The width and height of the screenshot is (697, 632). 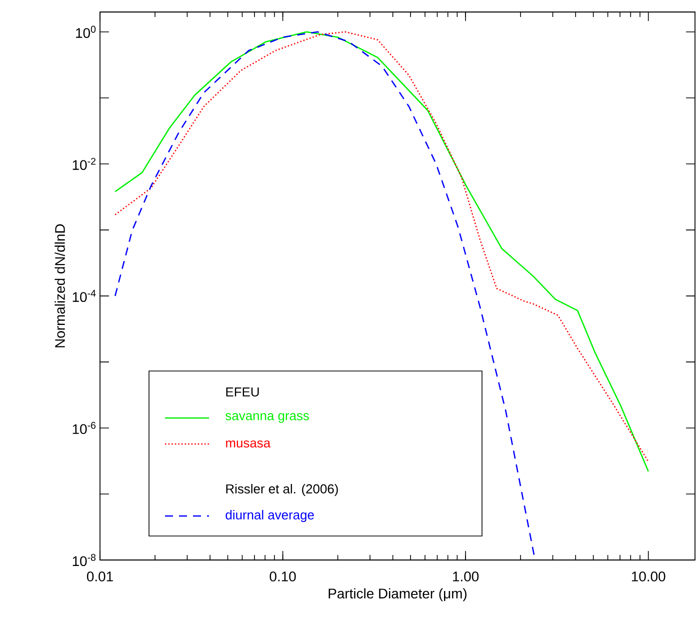 What do you see at coordinates (59, 286) in the screenshot?
I see `y-axis-title: Normalized dN/dlnD` at bounding box center [59, 286].